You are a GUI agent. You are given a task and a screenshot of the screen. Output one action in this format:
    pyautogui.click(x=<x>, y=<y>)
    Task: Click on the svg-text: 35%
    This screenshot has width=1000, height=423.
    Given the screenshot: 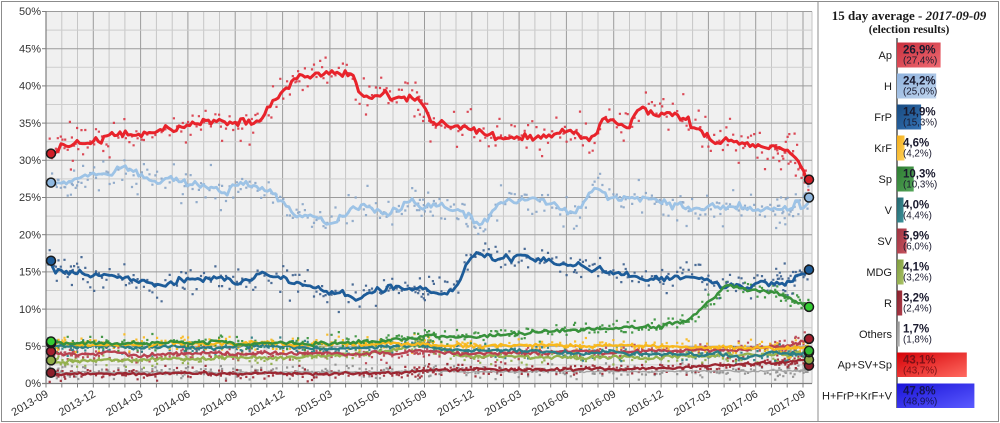 What is the action you would take?
    pyautogui.click(x=30, y=124)
    